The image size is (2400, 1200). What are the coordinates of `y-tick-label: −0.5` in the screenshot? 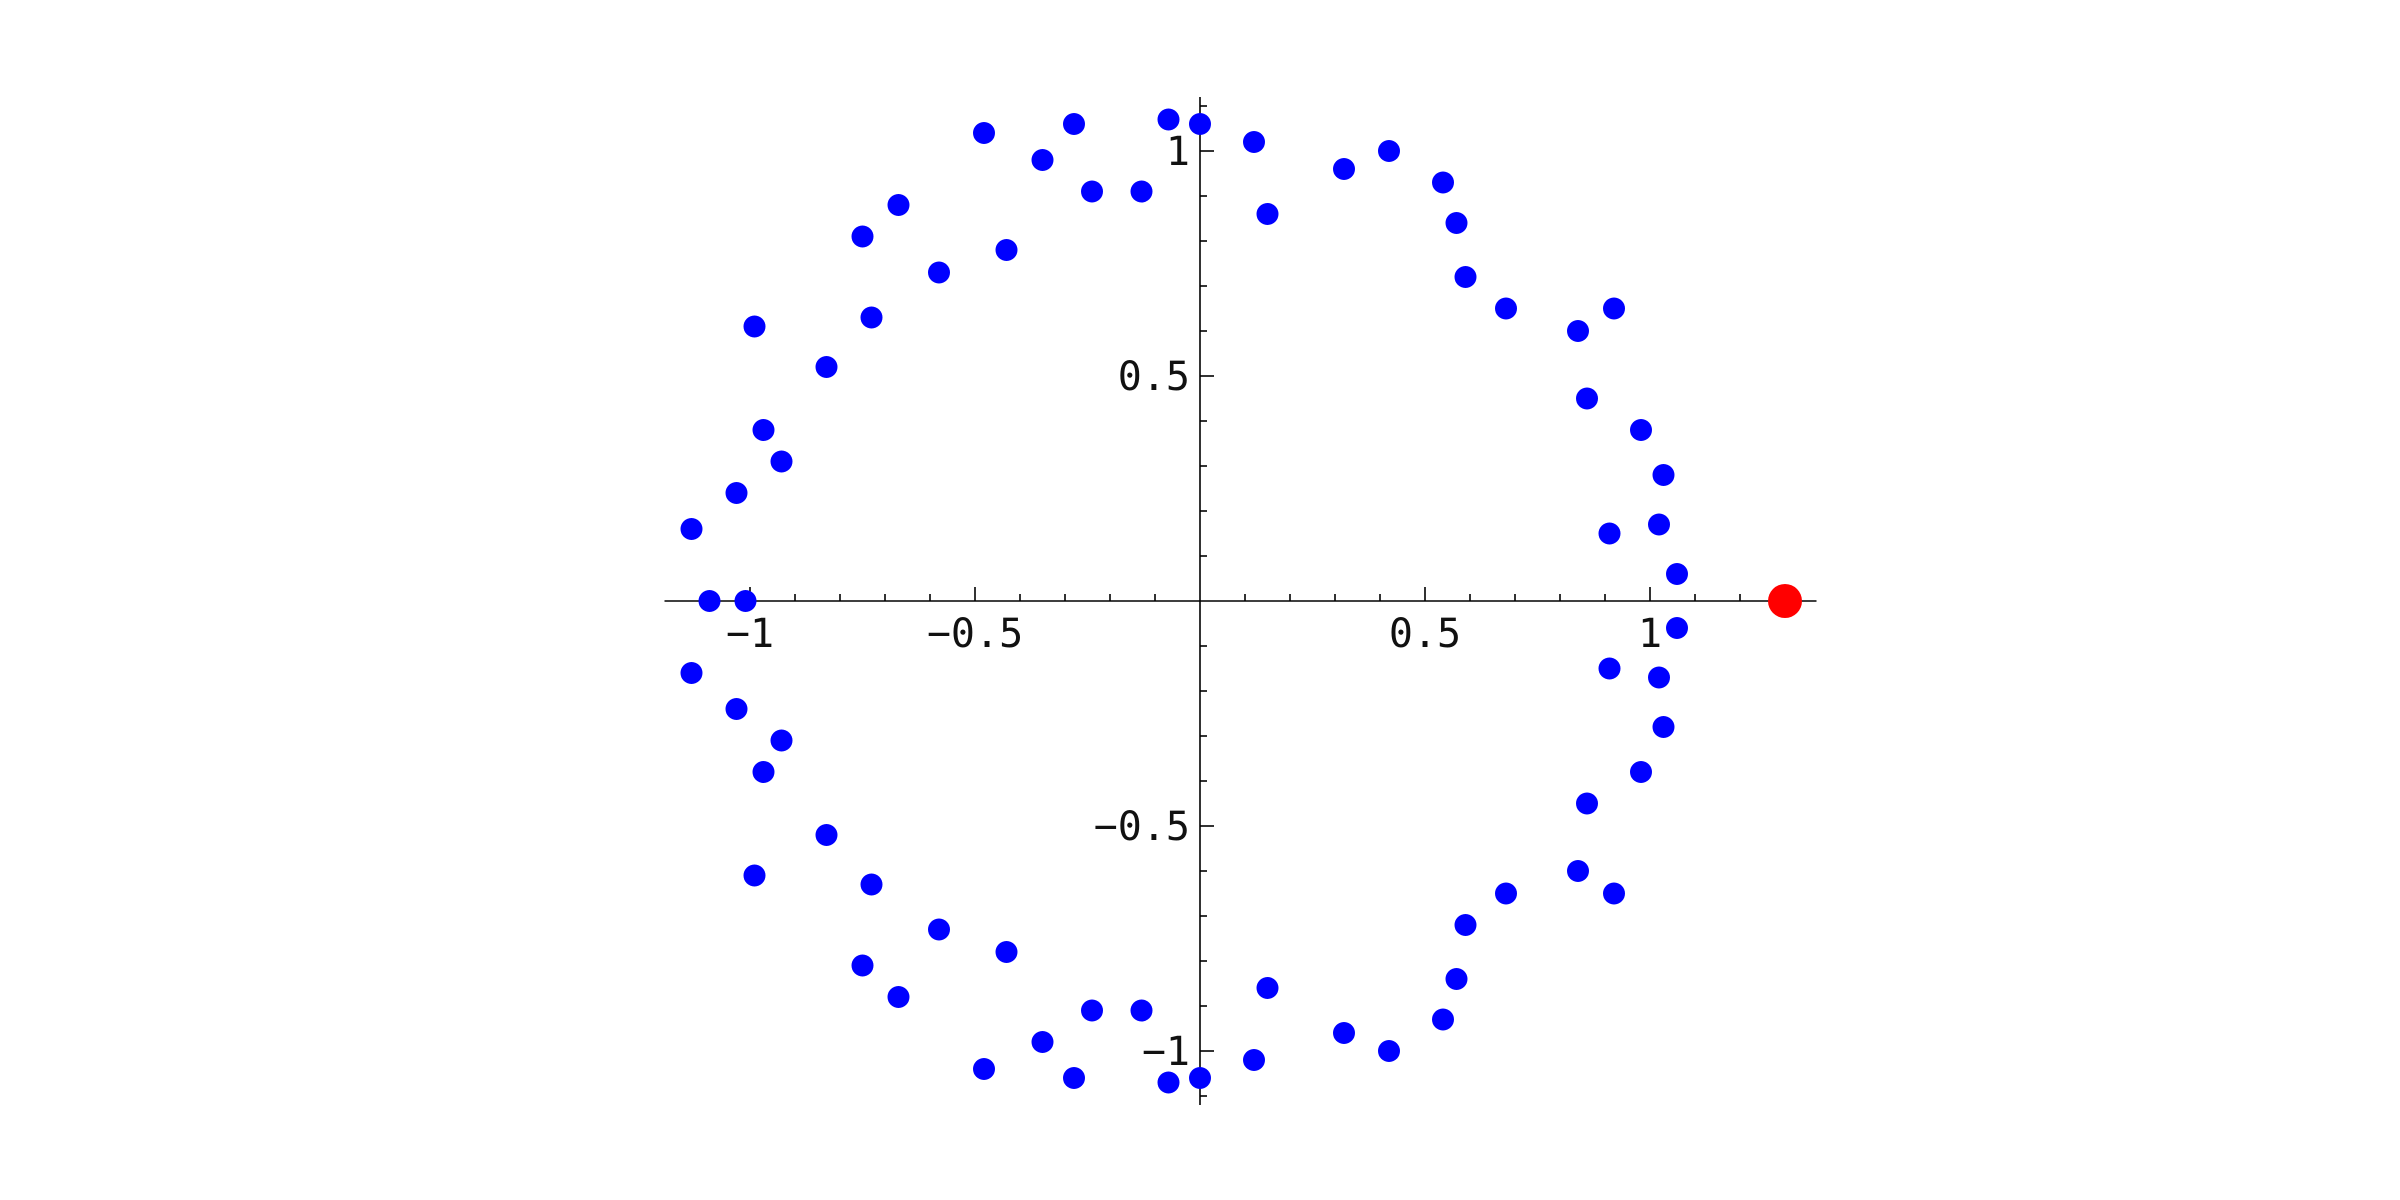 It's located at (1142, 827).